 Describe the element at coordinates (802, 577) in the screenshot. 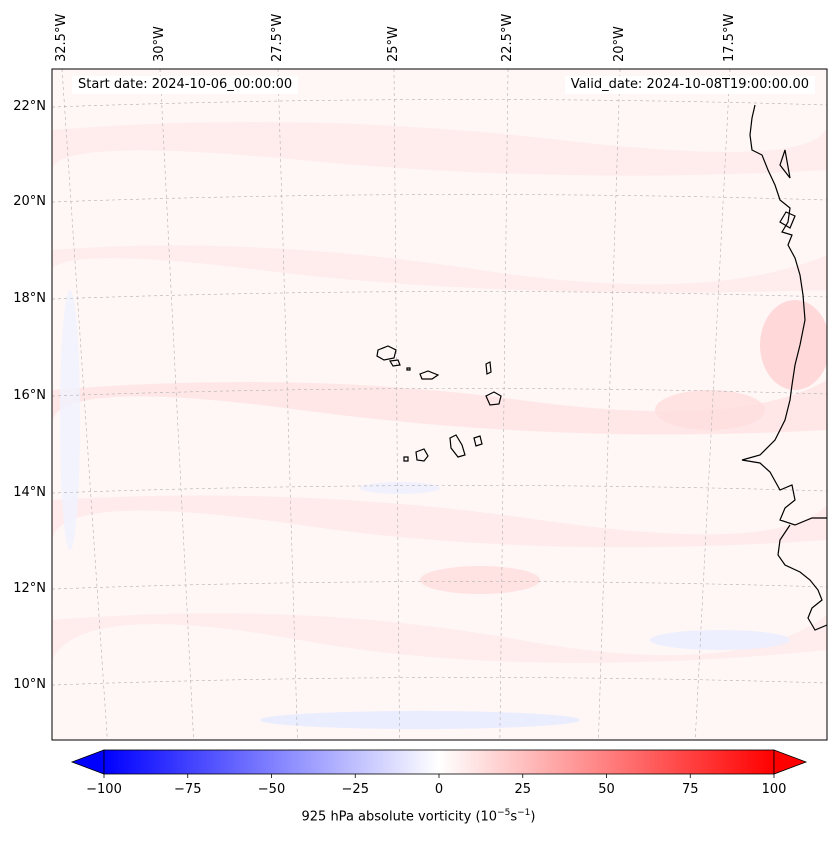

I see `guinea-bissau-coastline` at that location.